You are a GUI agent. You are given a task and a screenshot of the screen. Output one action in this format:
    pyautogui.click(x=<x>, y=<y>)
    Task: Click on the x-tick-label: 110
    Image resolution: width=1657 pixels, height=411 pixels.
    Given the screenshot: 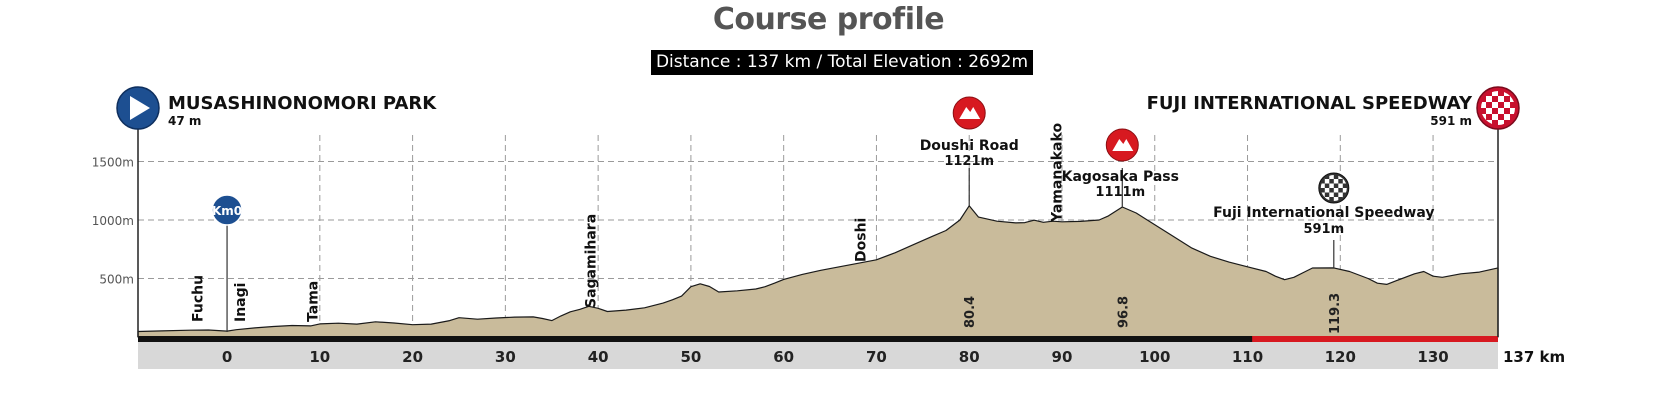 What is the action you would take?
    pyautogui.click(x=1247, y=357)
    